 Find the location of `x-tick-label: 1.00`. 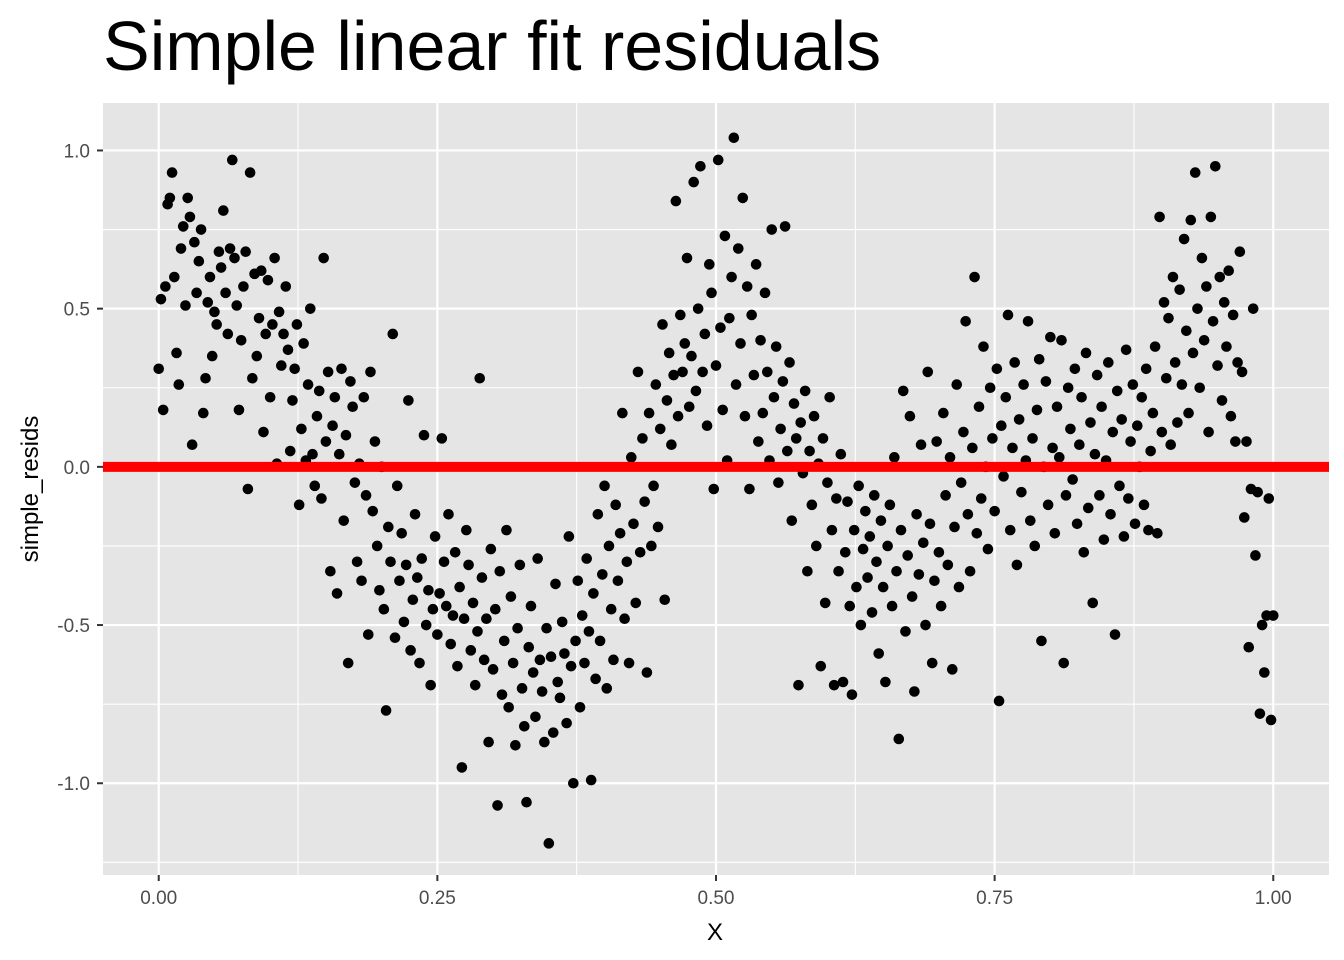

x-tick-label: 1.00 is located at coordinates (1273, 898).